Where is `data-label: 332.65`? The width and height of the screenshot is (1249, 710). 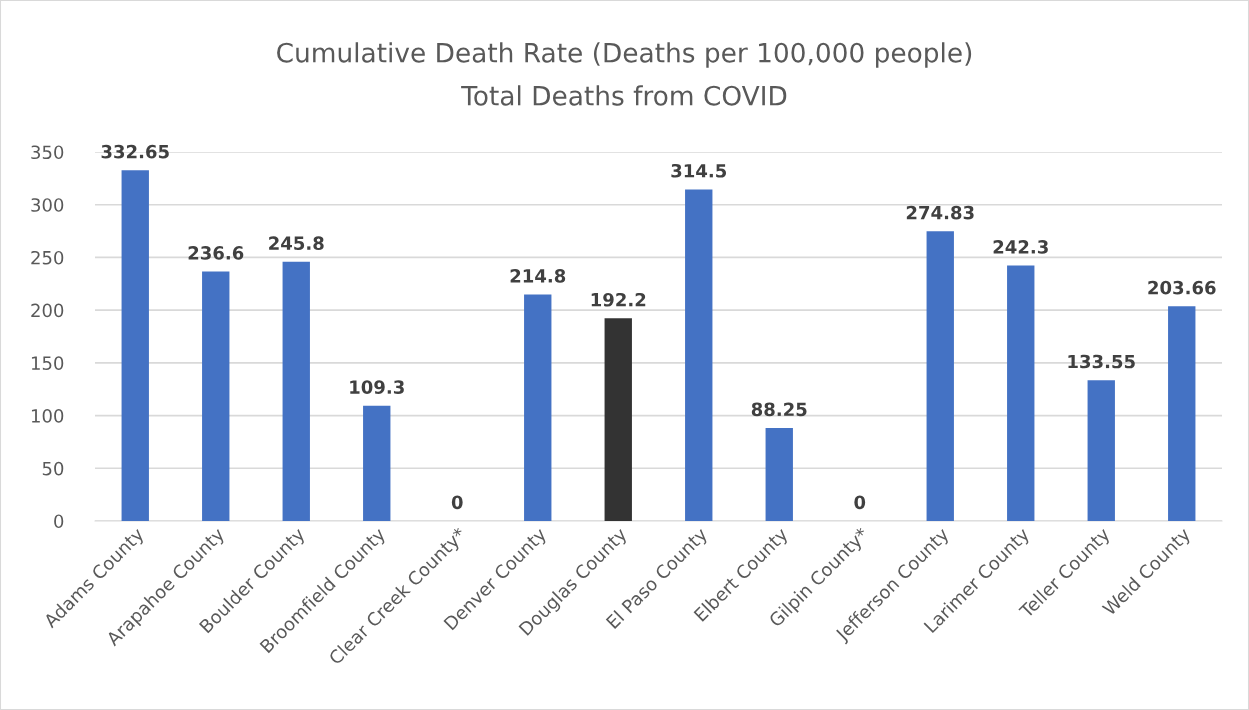 data-label: 332.65 is located at coordinates (135, 151).